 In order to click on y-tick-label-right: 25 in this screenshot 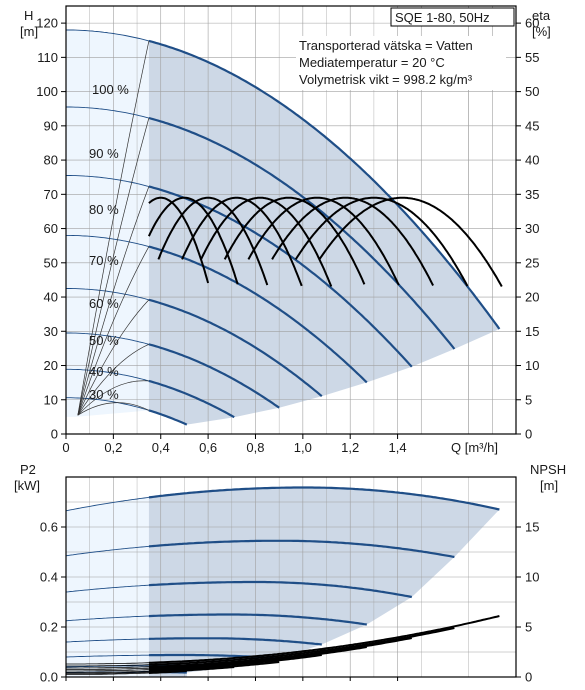, I will do `click(532, 262)`.